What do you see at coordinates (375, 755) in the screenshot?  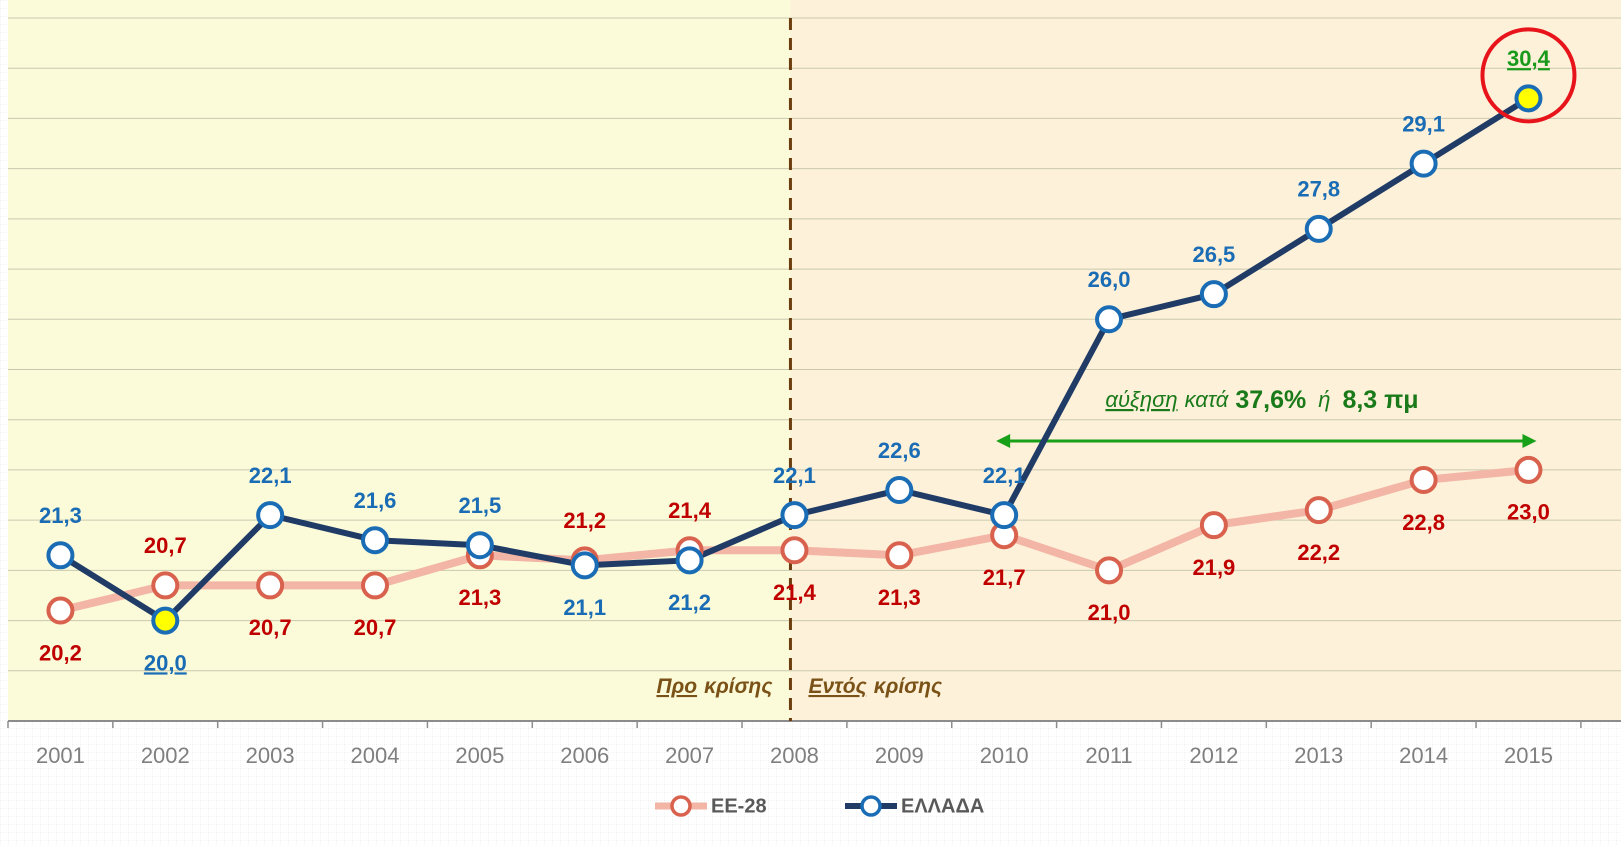 I see `x-tick-label: 2004` at bounding box center [375, 755].